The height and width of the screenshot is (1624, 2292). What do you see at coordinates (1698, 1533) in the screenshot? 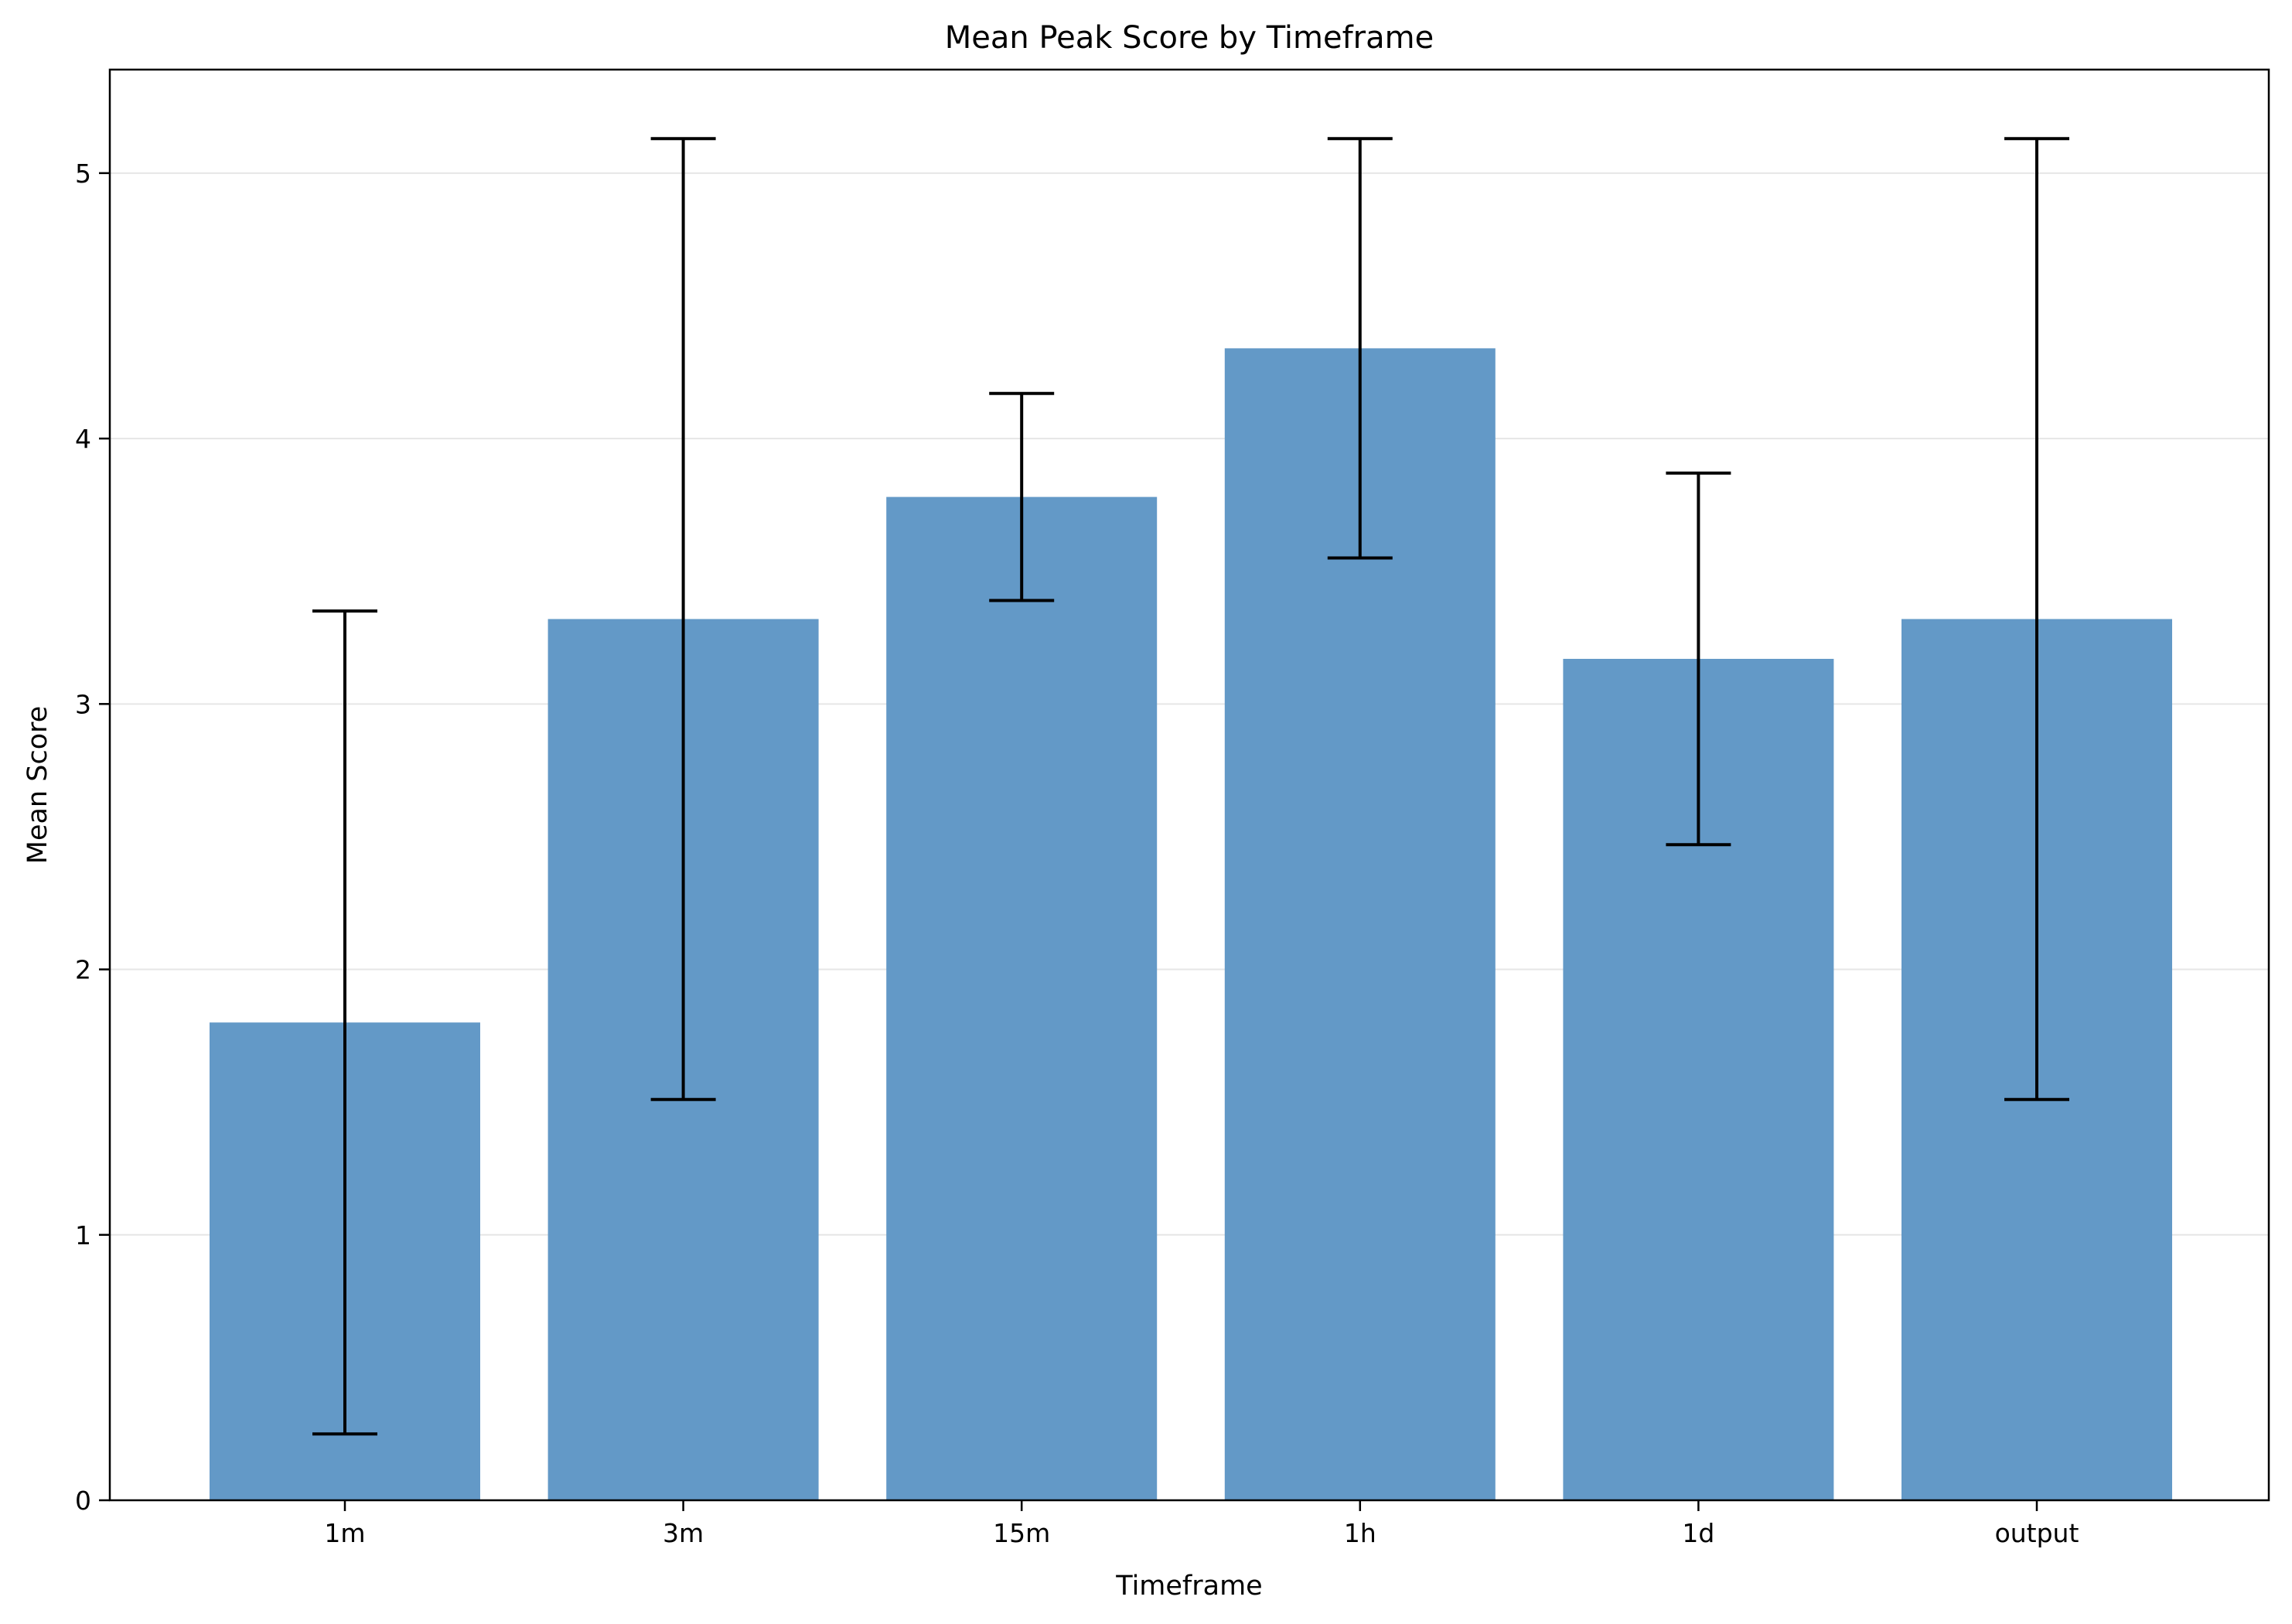
I see `x-tick-label: 1d` at bounding box center [1698, 1533].